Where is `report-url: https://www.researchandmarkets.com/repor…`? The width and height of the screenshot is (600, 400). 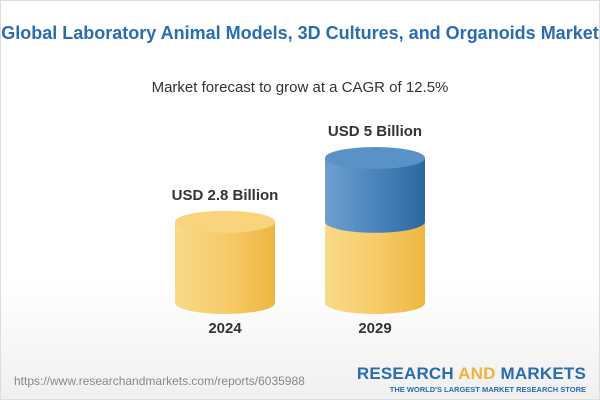 report-url: https://www.researchandmarkets.com/repor… is located at coordinates (159, 381).